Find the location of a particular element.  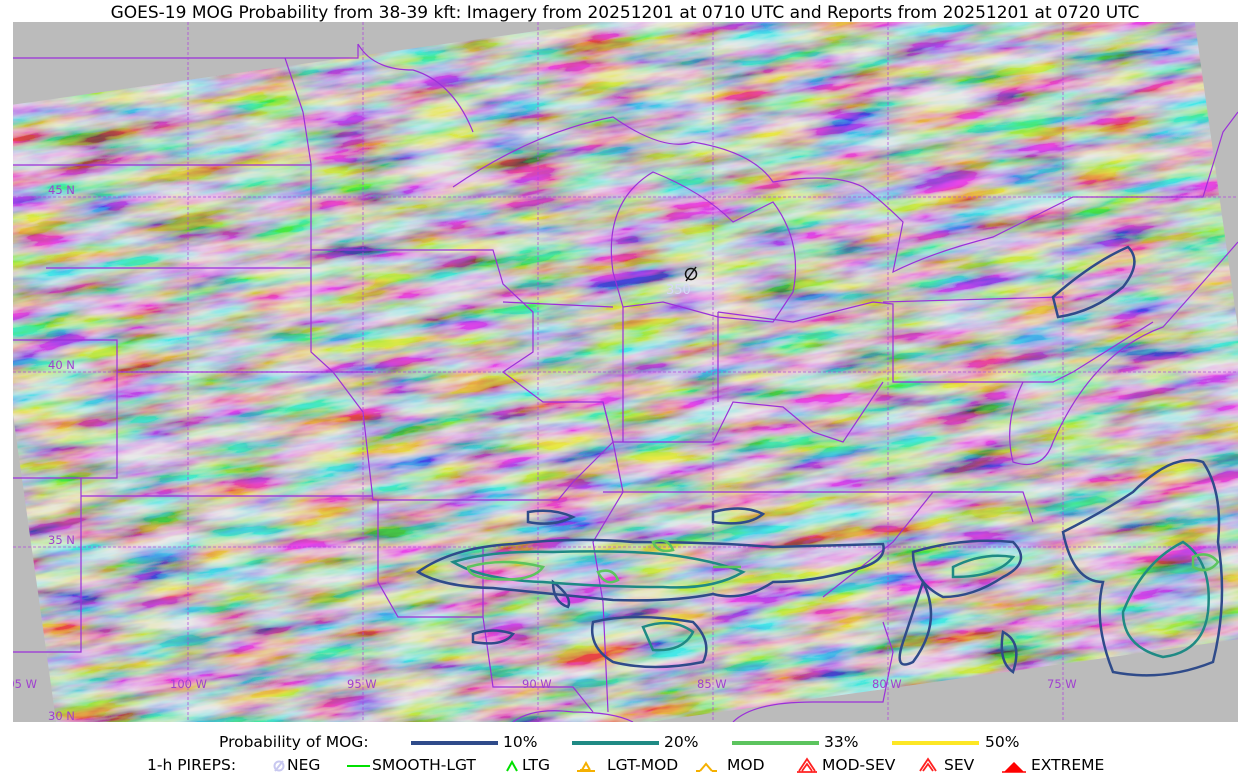

pirep-label-mod: MOD is located at coordinates (746, 765).